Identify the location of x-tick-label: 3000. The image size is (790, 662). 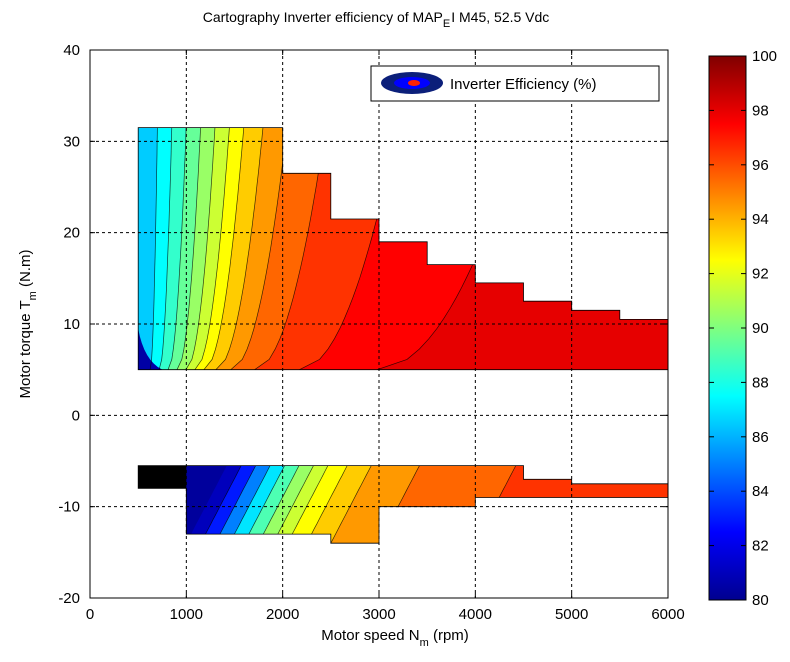
(378, 614).